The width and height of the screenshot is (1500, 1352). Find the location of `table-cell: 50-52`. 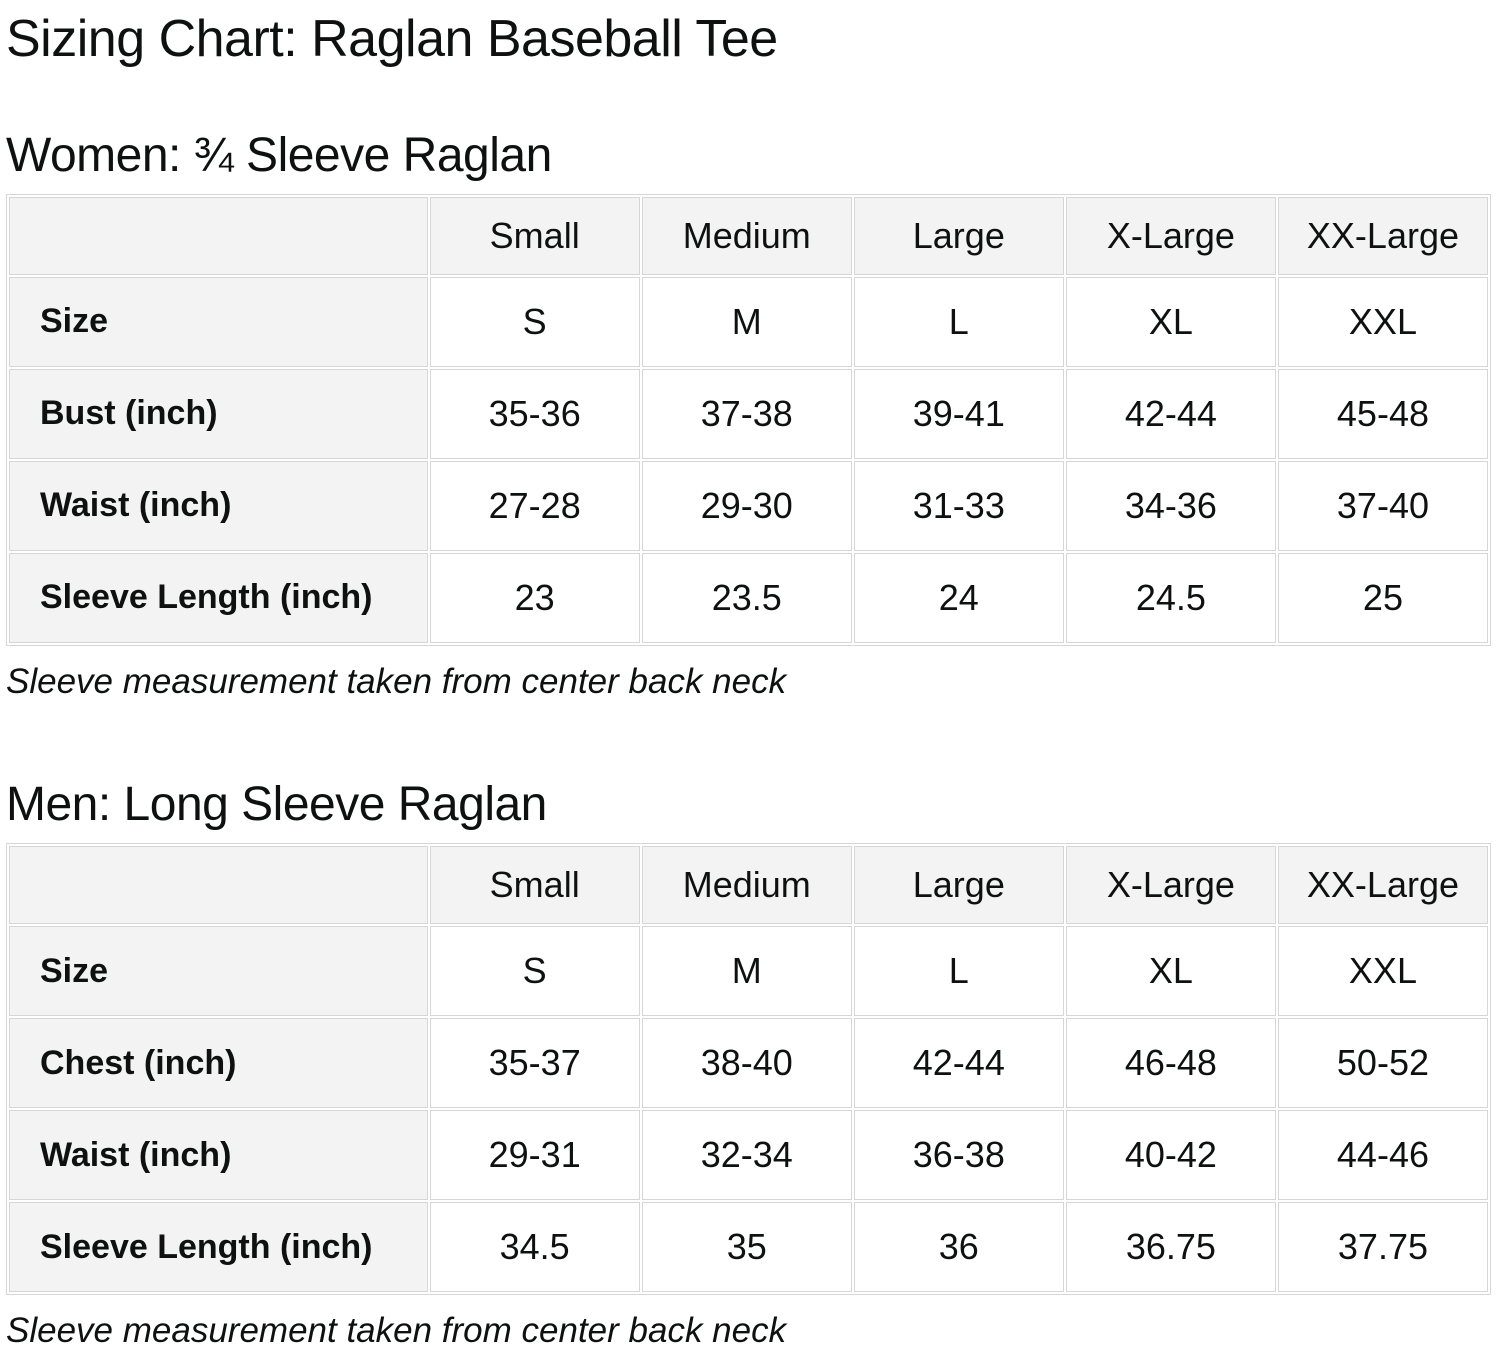

table-cell: 50-52 is located at coordinates (1382, 1063).